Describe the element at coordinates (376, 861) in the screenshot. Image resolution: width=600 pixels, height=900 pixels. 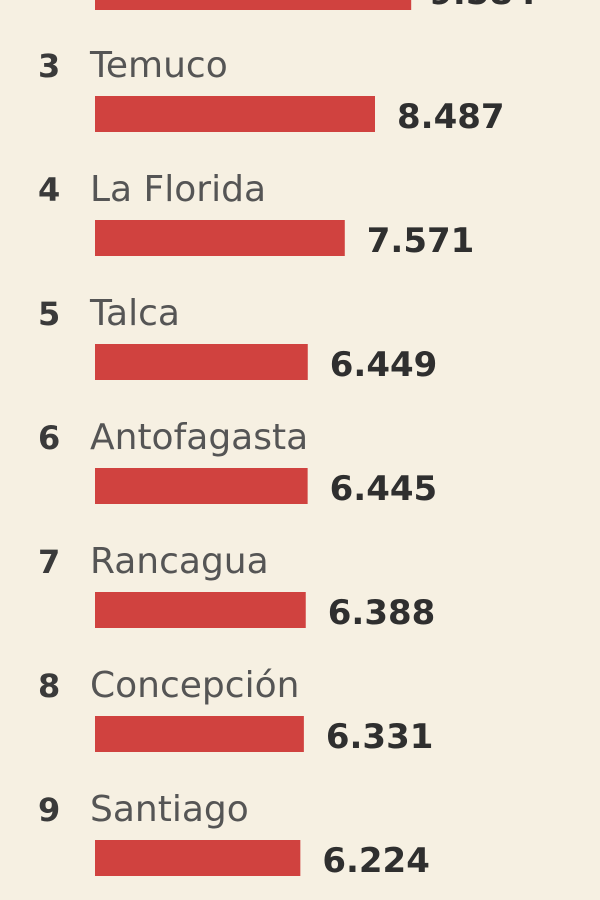
I see `value-label: 6.224` at that location.